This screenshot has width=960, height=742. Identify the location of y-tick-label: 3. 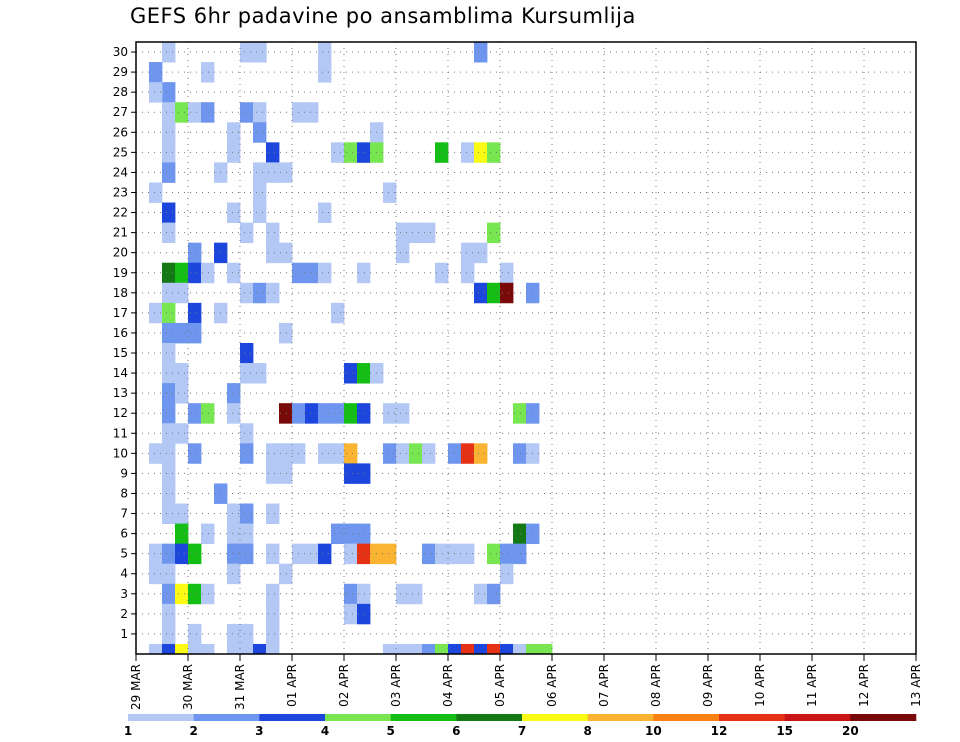
(124, 594).